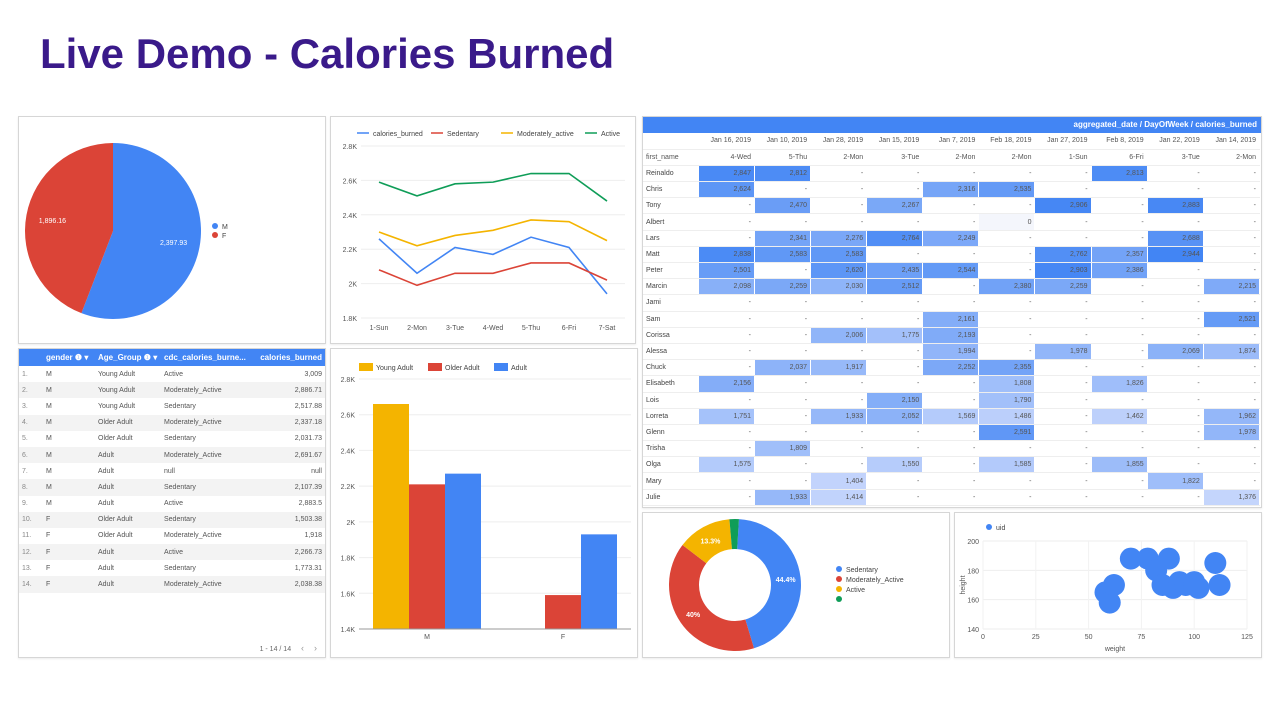  I want to click on table-row: 11. F Older Adult Moderately_Active 1,918, so click(172, 536).